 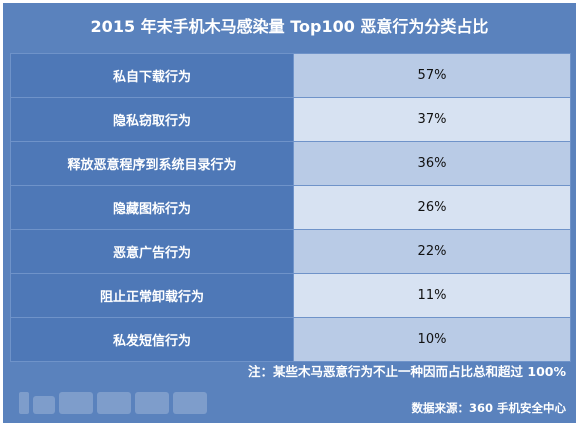 I want to click on table-row: 恶意广告行为 22%, so click(x=290, y=251).